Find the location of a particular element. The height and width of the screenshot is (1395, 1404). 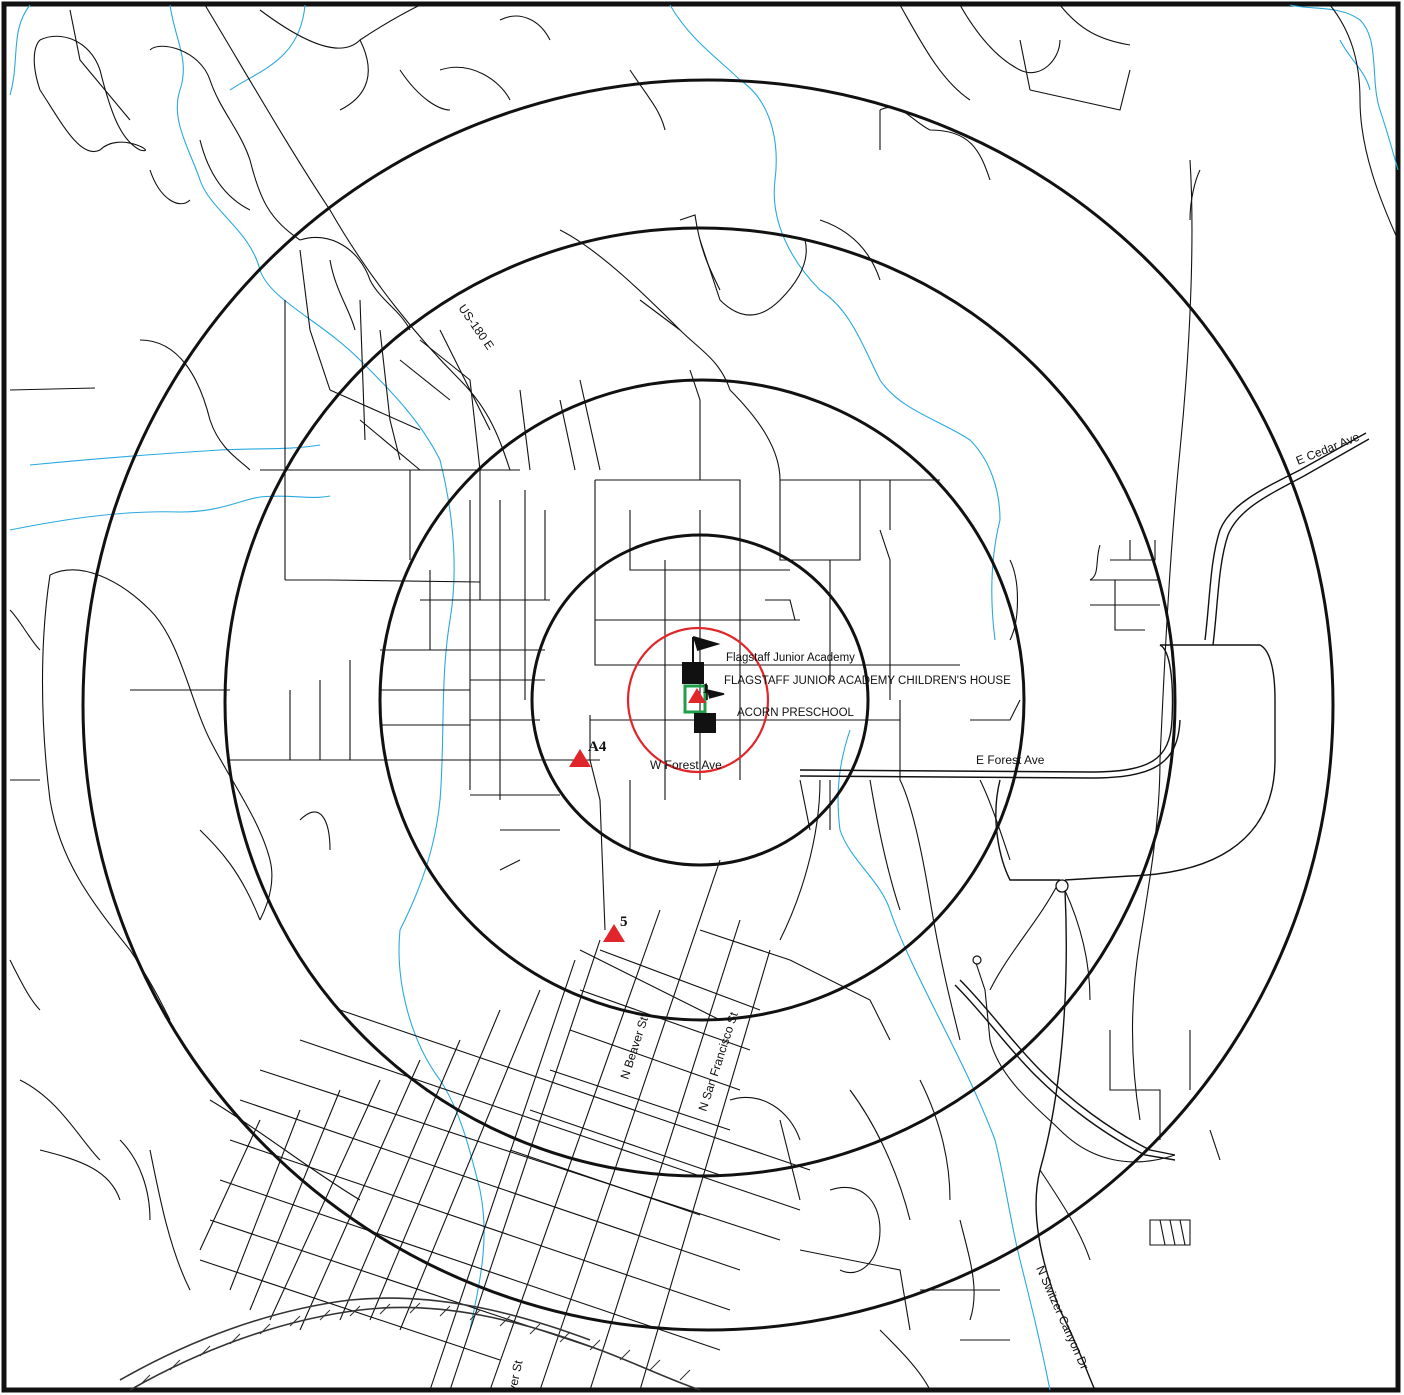

site-ring is located at coordinates (698, 700).